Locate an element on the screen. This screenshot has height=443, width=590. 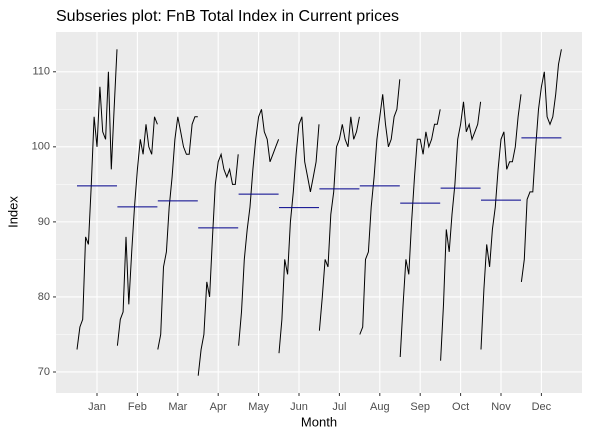
x-tick-label: Aug is located at coordinates (380, 407).